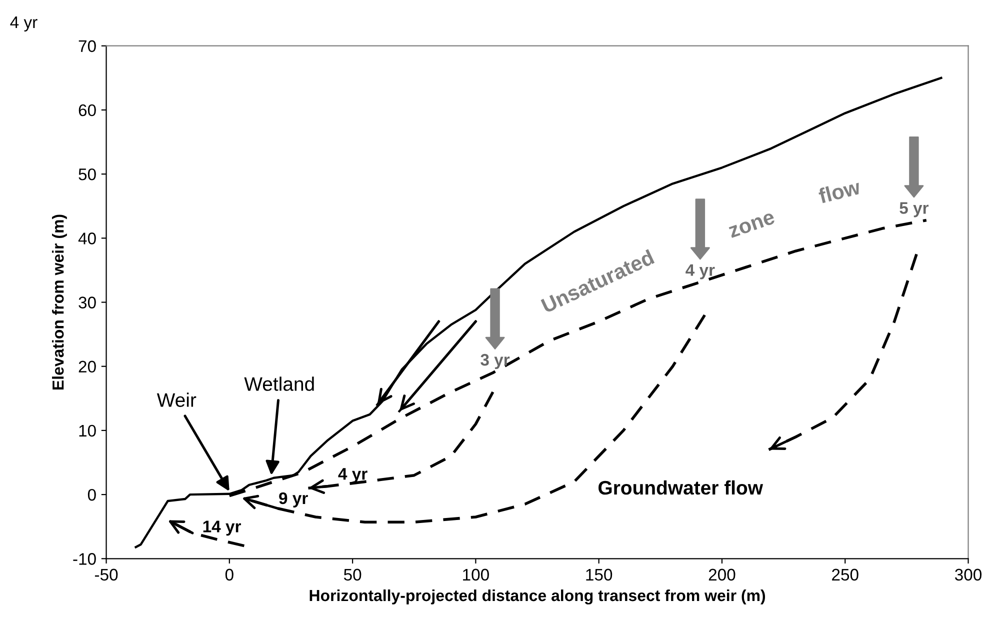  Describe the element at coordinates (106, 574) in the screenshot. I see `x-tick-label: -50` at that location.